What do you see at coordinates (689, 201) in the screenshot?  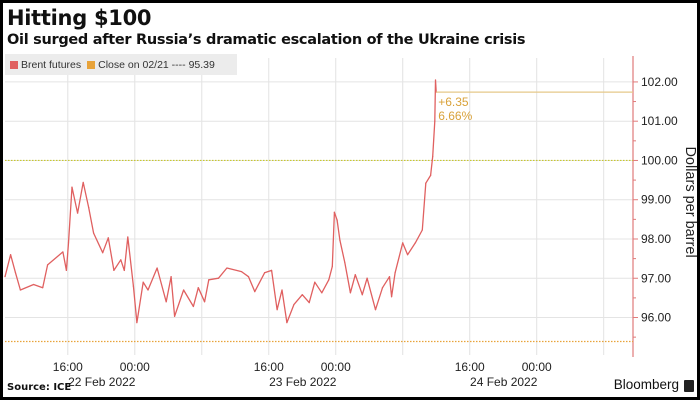 I see `y-axis-label: Dollars per barrel` at bounding box center [689, 201].